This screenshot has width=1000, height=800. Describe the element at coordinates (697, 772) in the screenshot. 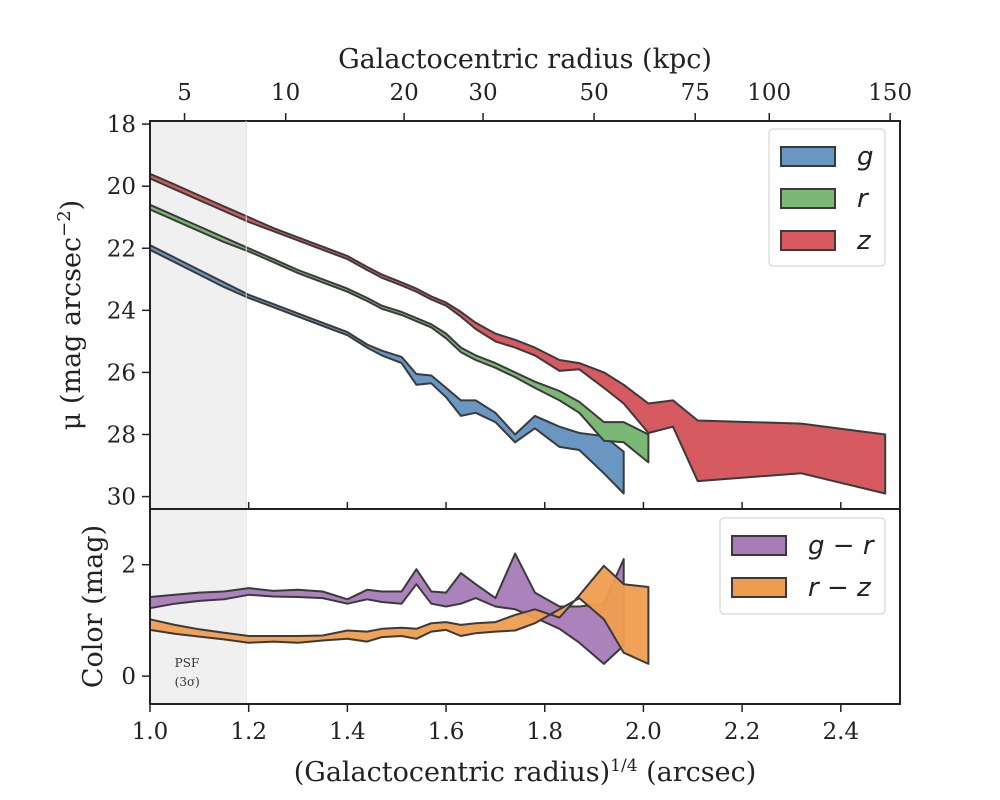

I see `x-label-unit: (arcsec)` at that location.